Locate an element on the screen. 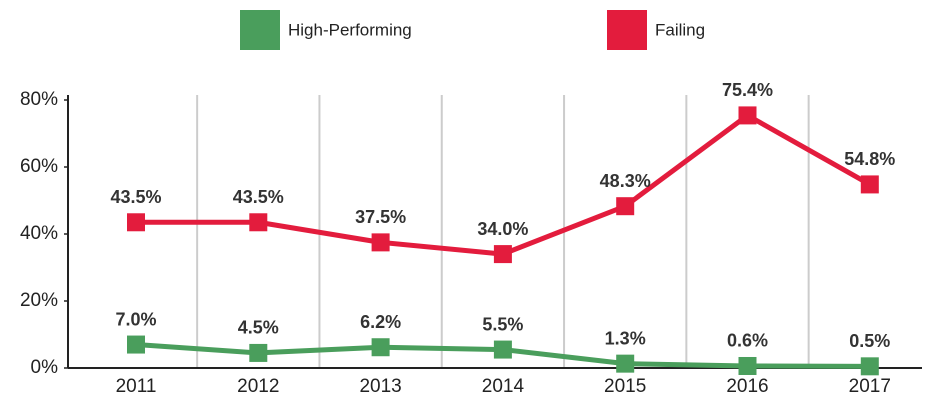  x-tick-label: 2013 is located at coordinates (380, 386).